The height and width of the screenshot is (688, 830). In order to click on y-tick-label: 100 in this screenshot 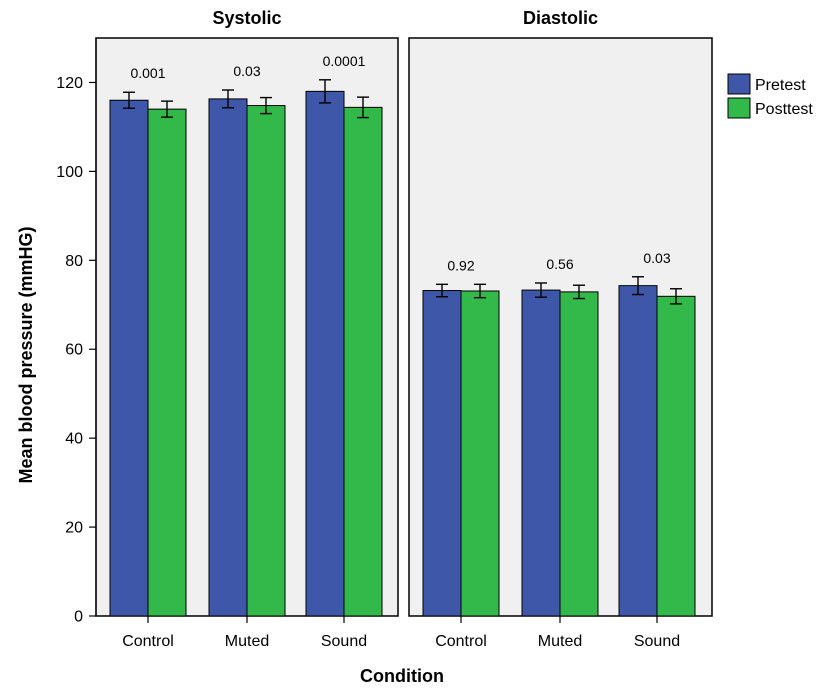, I will do `click(69, 172)`.